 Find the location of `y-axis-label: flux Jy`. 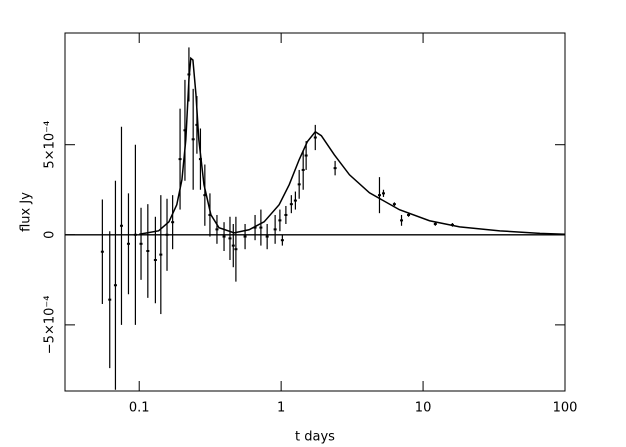

y-axis-label: flux Jy is located at coordinates (26, 212).